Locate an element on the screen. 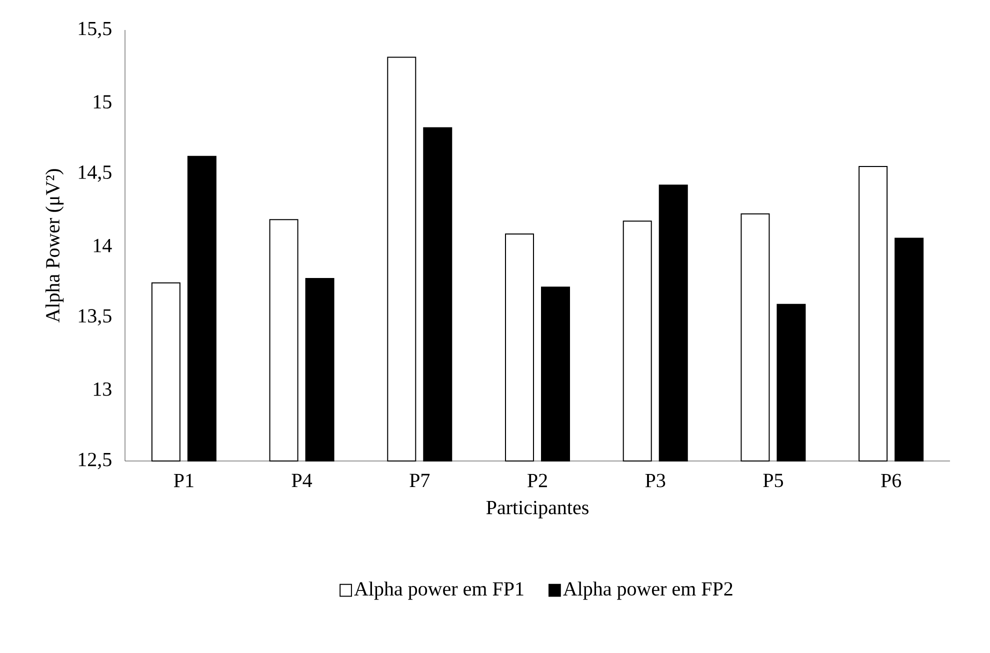  y-tick-label: 14,5 is located at coordinates (95, 174).